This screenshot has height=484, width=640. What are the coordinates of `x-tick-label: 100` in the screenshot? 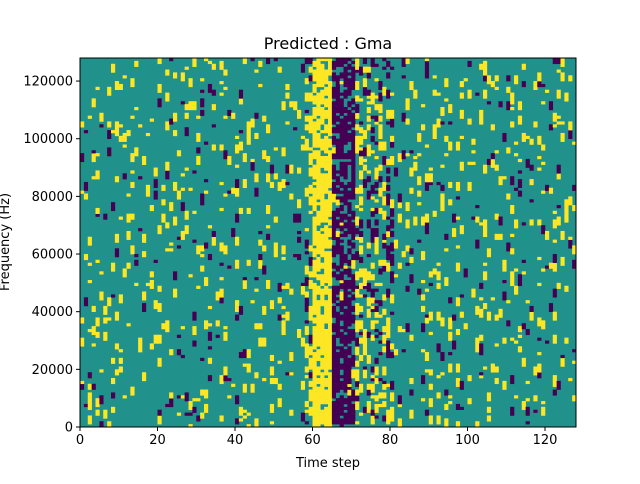 It's located at (467, 440).